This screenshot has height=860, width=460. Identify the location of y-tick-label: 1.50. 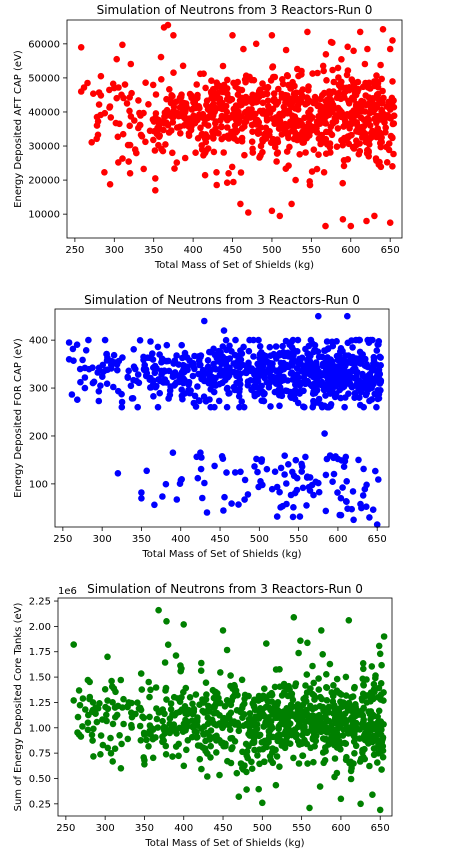
(40, 678).